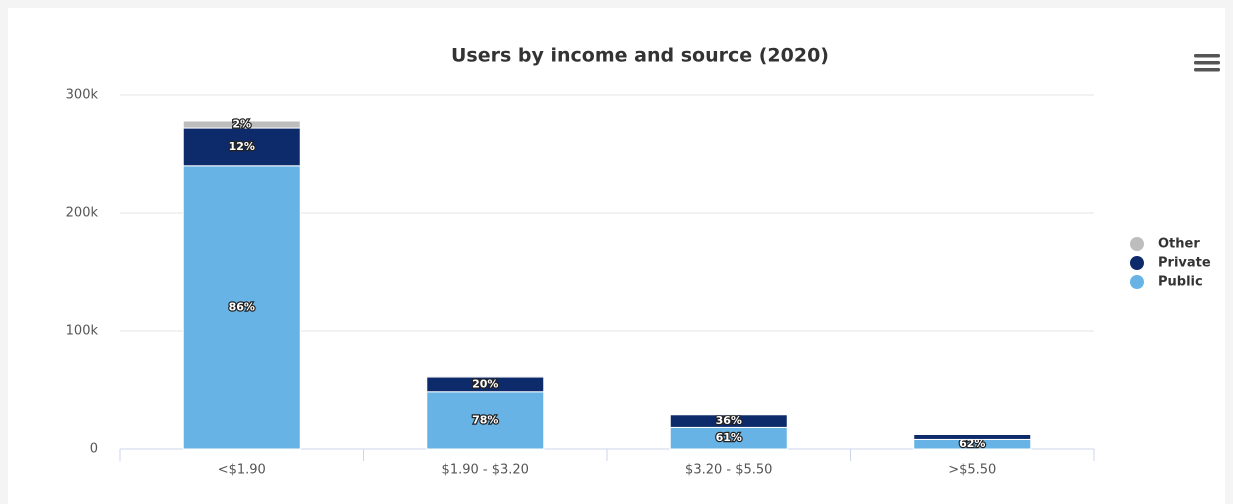 The image size is (1233, 504). I want to click on data-label: 2%, so click(241, 124).